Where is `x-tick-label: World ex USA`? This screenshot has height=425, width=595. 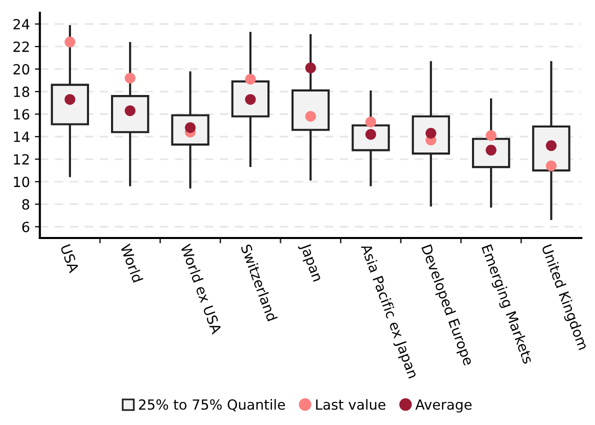
x-tick-label: World ex USA is located at coordinates (201, 289).